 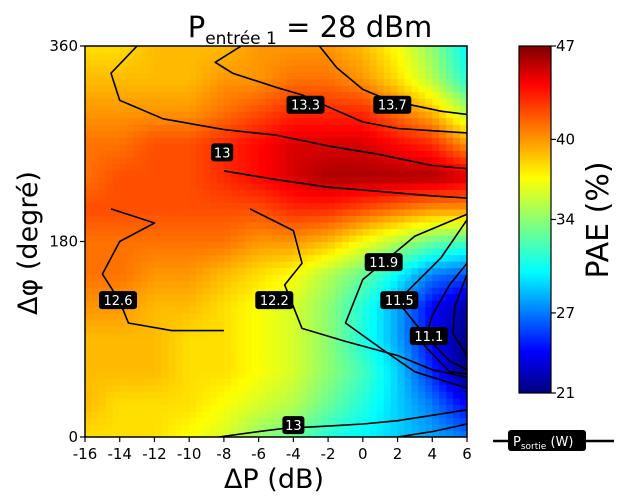 I want to click on title-subscript: entrée 1, so click(x=241, y=39).